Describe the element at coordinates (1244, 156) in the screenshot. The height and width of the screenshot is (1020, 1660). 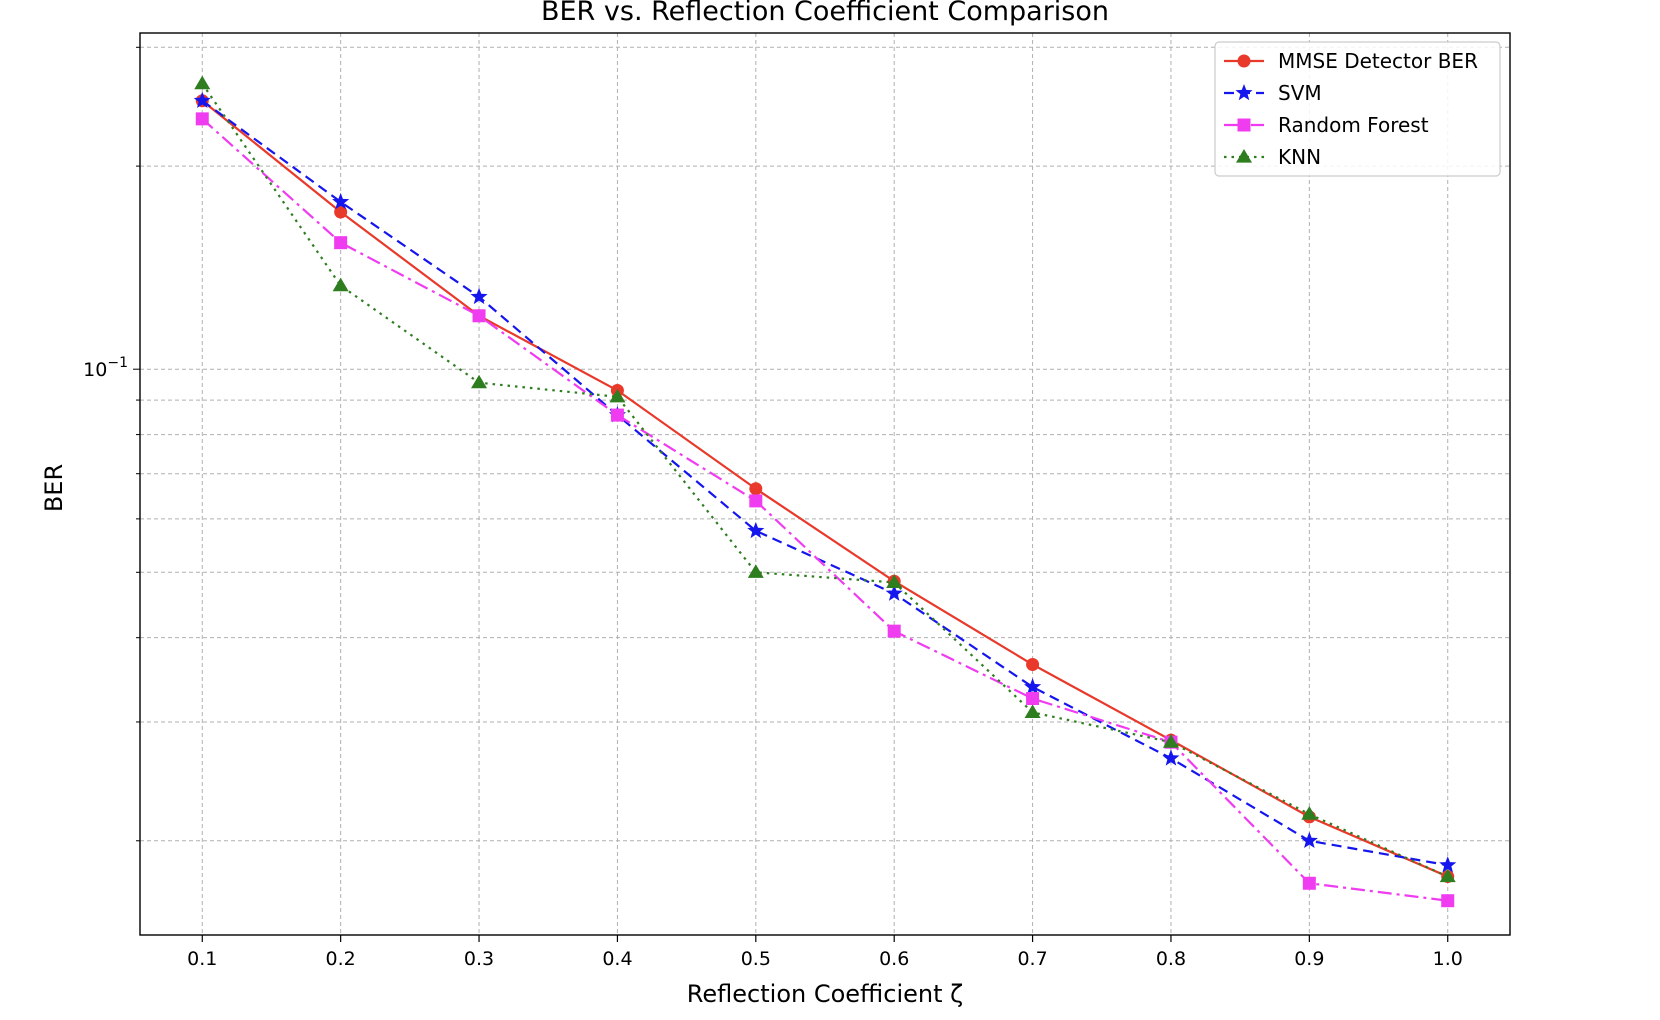
I see `legend-marker-knn` at that location.